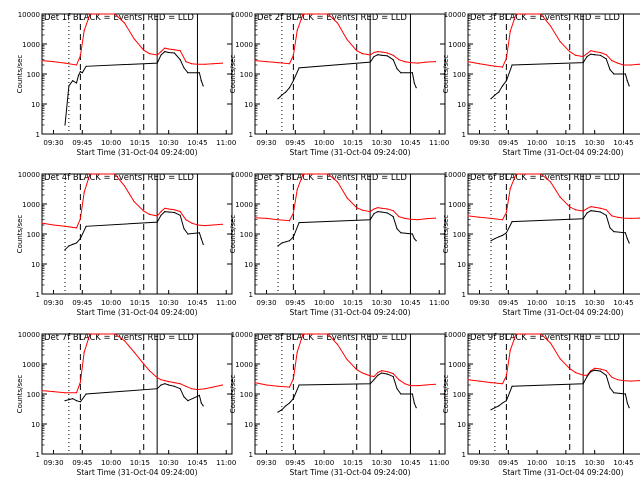  What do you see at coordinates (29, 175) in the screenshot?
I see `y-tick-label: 10000` at bounding box center [29, 175].